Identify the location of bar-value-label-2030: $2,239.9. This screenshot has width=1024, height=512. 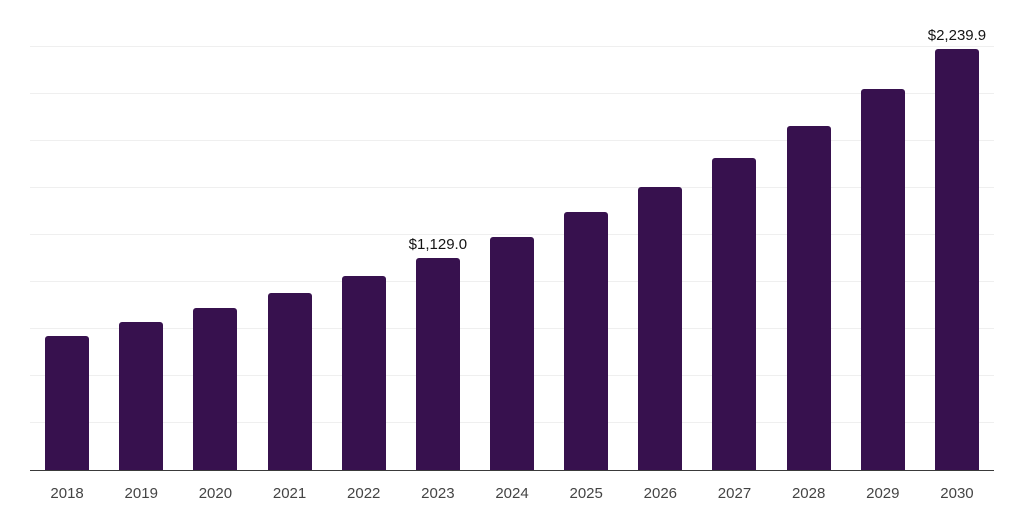
(957, 35).